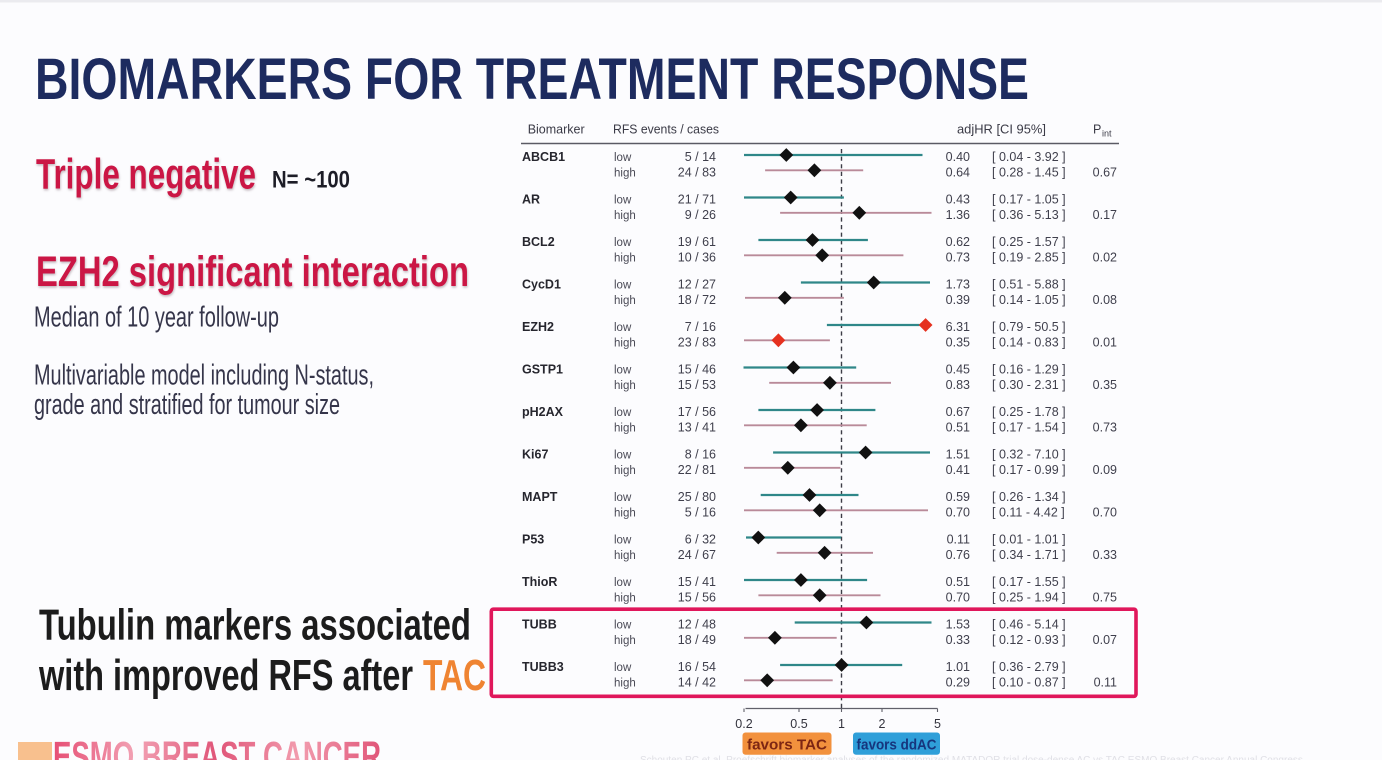 The height and width of the screenshot is (760, 1382). Describe the element at coordinates (543, 667) in the screenshot. I see `svg-text: TUBB3` at that location.